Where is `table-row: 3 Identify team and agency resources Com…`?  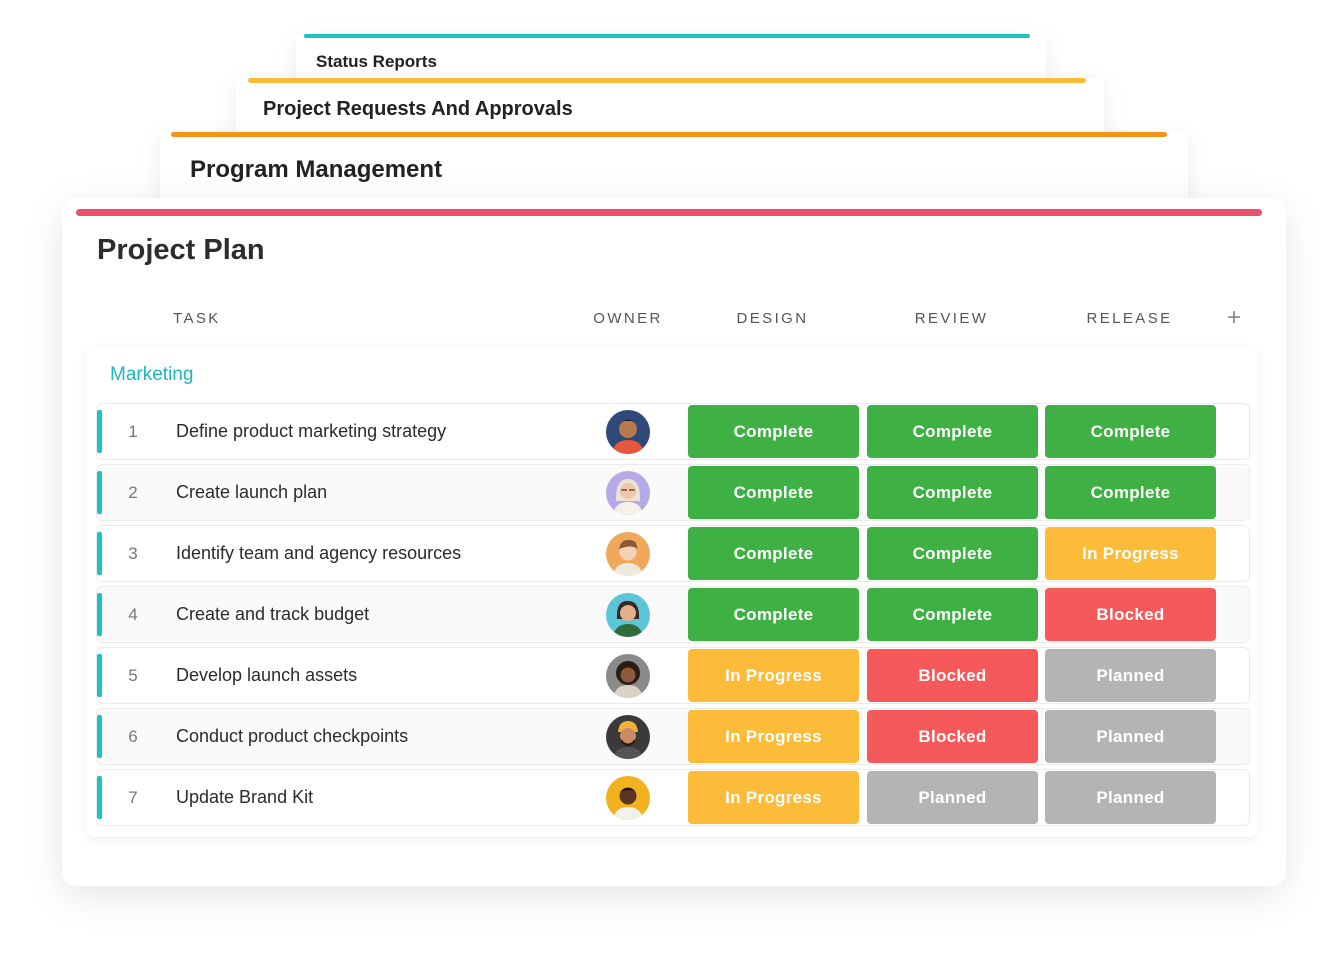 table-row: 3 Identify team and agency resources Com… is located at coordinates (673, 553).